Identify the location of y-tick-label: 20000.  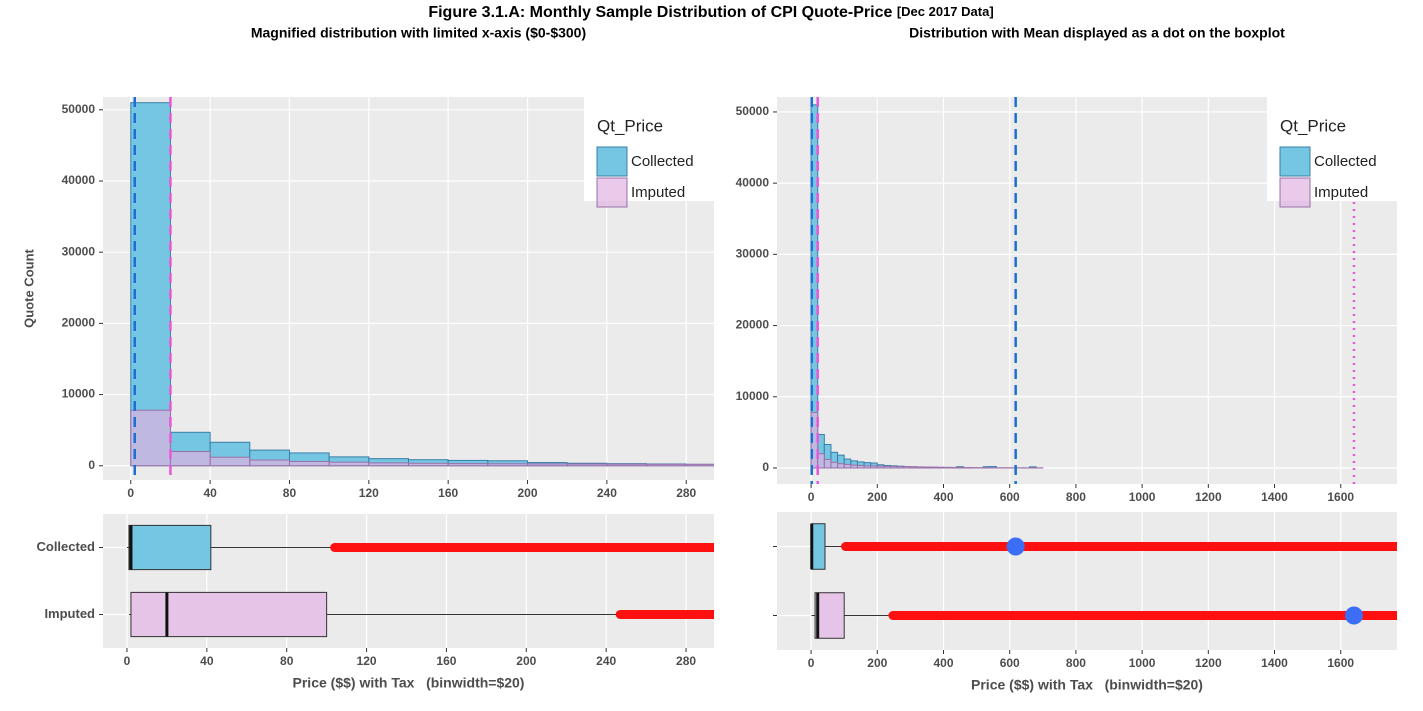
(79, 323).